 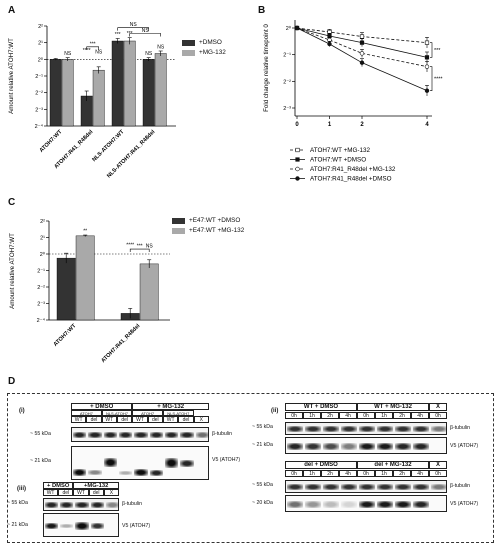 I want to click on group-header: WT + DMSO, so click(x=321, y=407).